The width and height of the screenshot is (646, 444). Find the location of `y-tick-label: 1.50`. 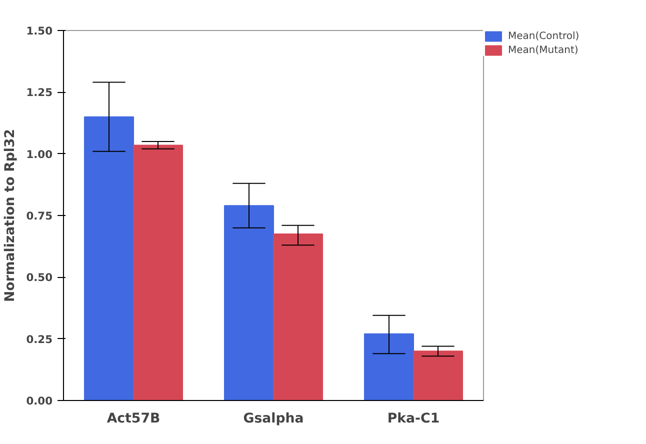

y-tick-label: 1.50 is located at coordinates (39, 31).